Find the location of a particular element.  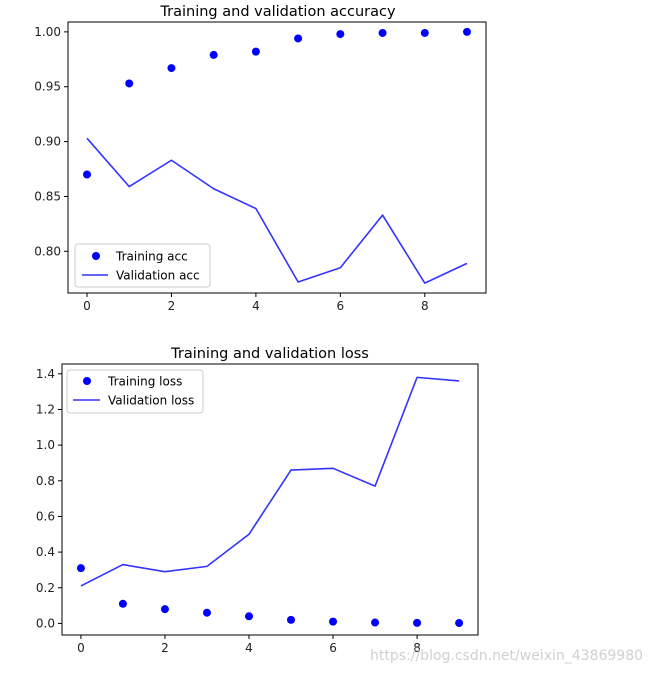

y-tick-label: 1.4 is located at coordinates (45, 374).